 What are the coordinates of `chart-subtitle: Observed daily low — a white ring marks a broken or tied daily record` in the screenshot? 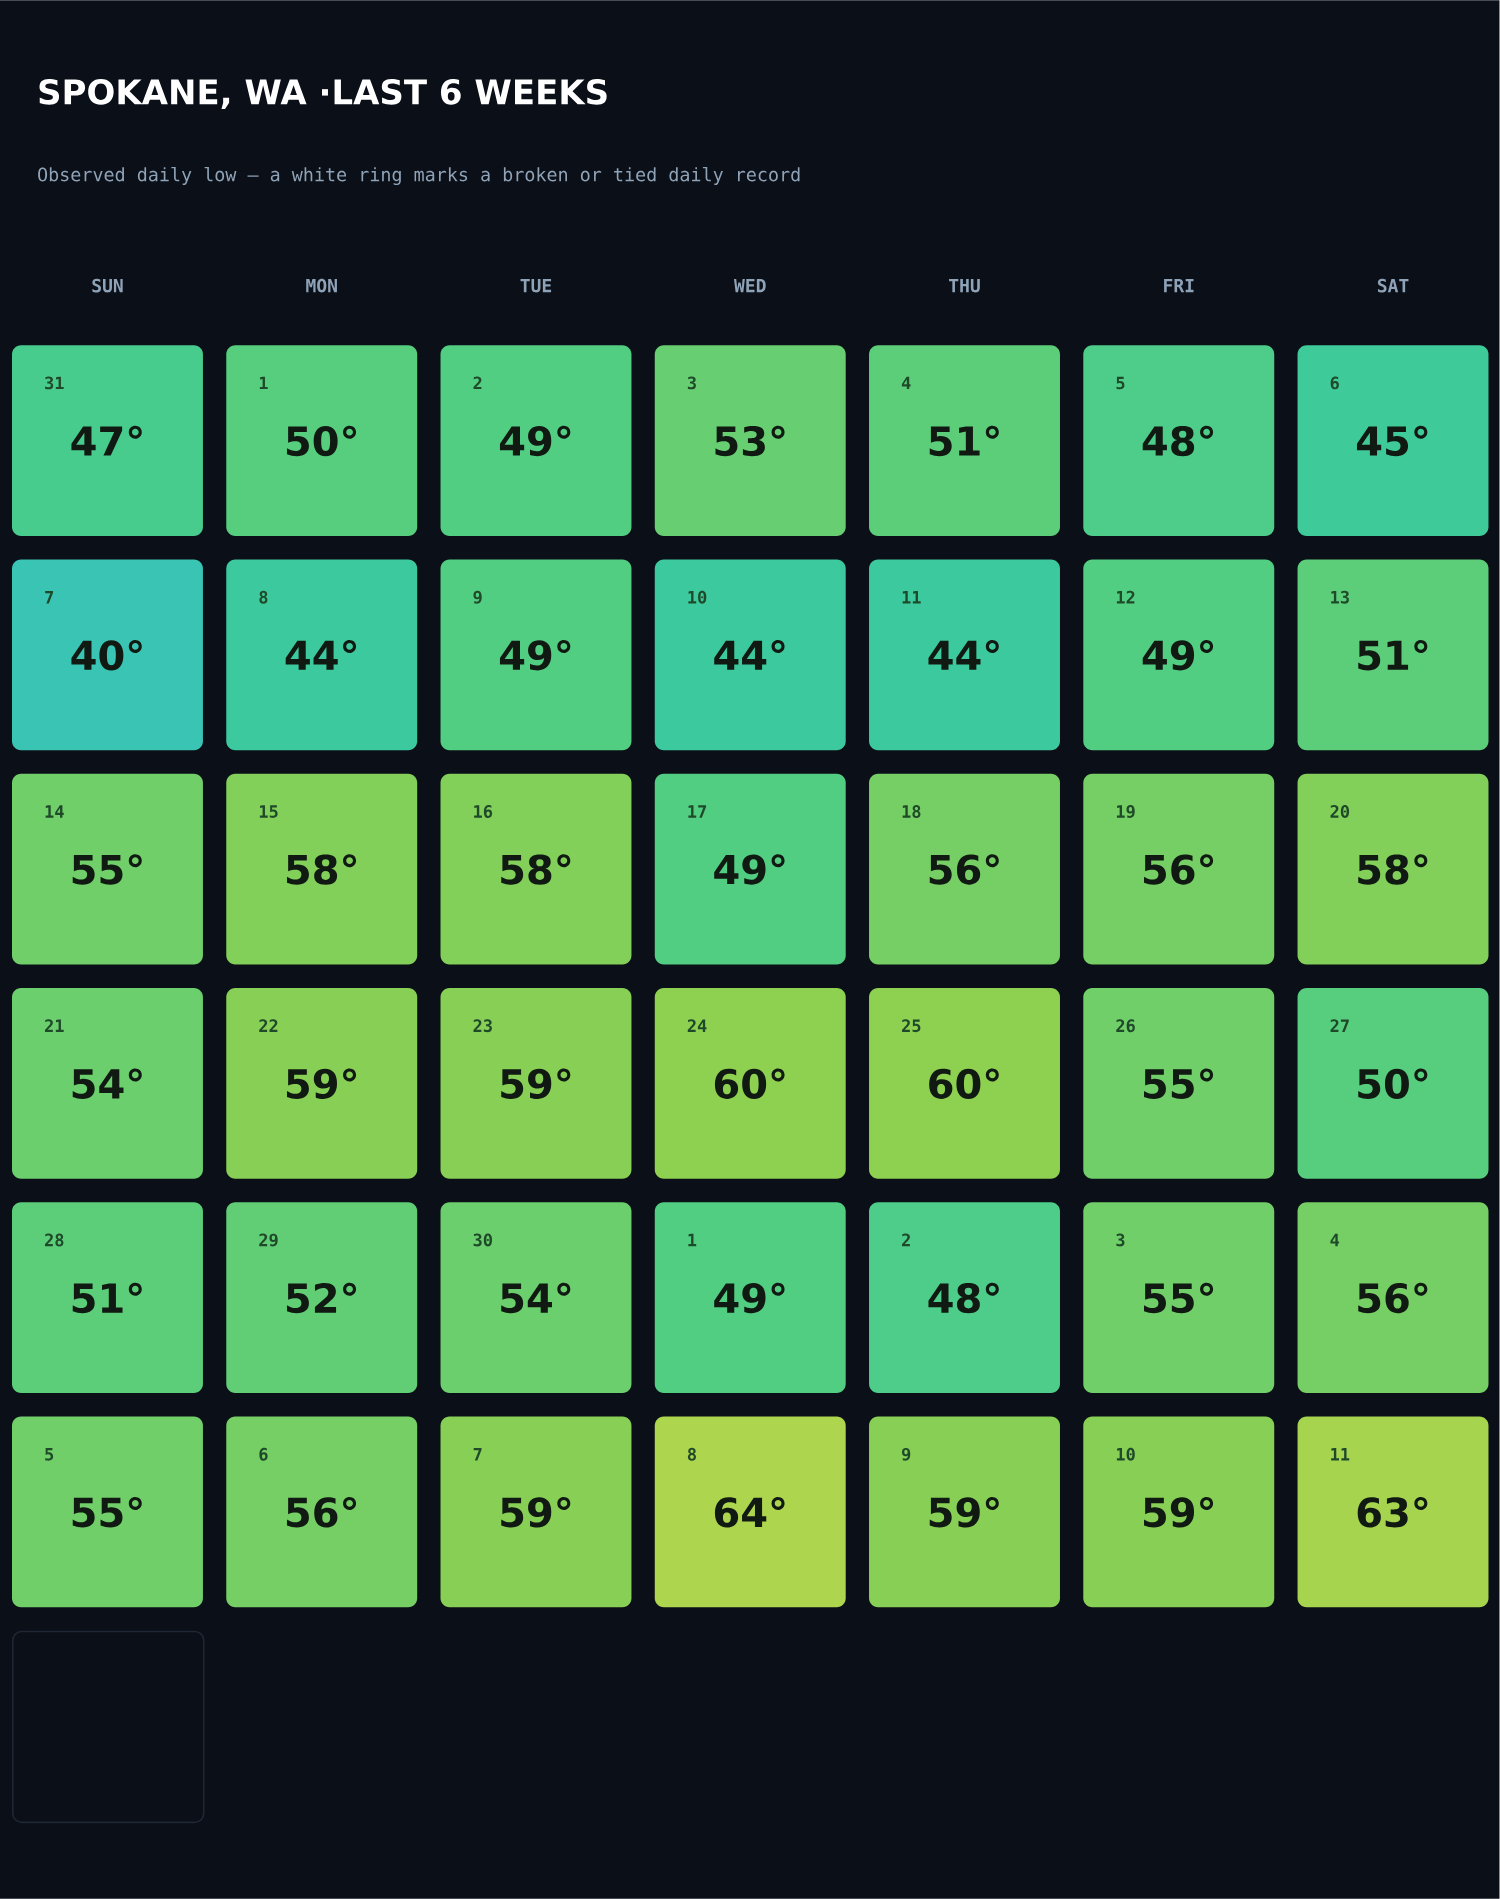 It's located at (419, 176).